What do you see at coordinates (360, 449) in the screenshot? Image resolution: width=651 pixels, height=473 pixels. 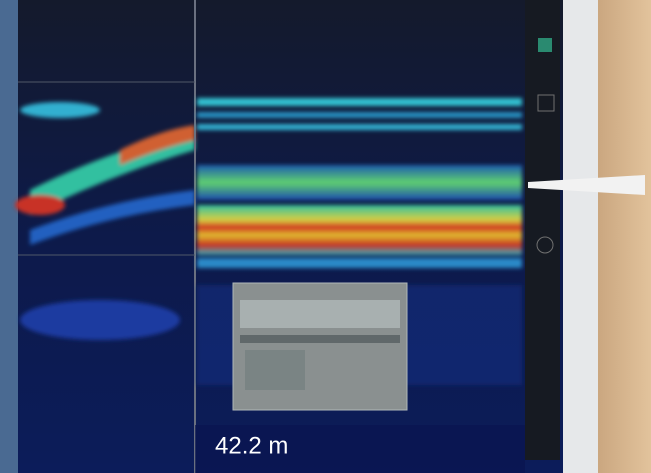 I see `status-bar` at bounding box center [360, 449].